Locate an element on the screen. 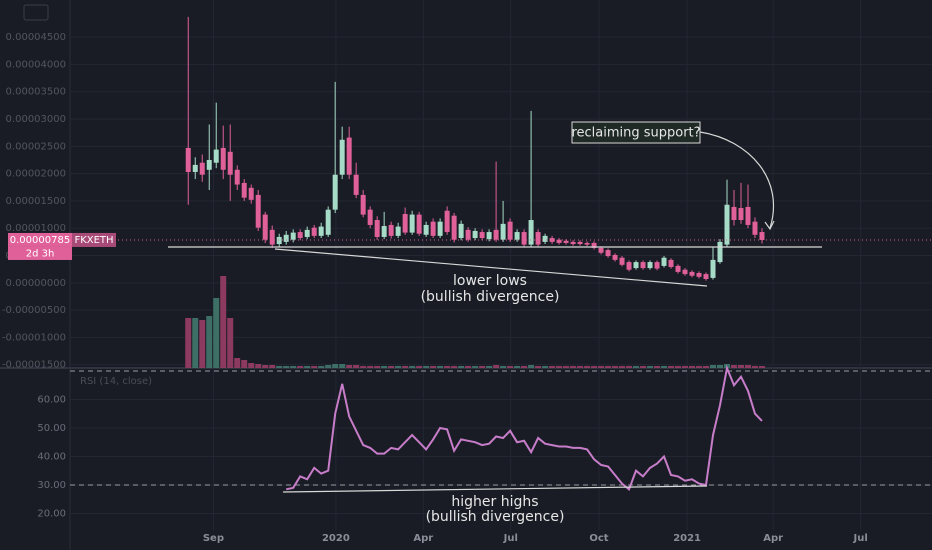  y-tick-label: -0.00000500 is located at coordinates (34, 310).